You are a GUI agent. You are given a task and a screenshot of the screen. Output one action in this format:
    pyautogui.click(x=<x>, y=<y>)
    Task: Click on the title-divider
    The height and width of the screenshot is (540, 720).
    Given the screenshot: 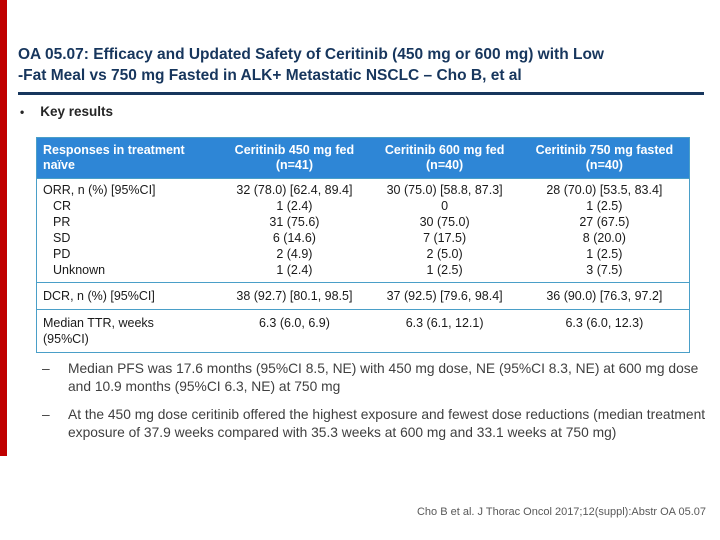 What is the action you would take?
    pyautogui.click(x=361, y=93)
    